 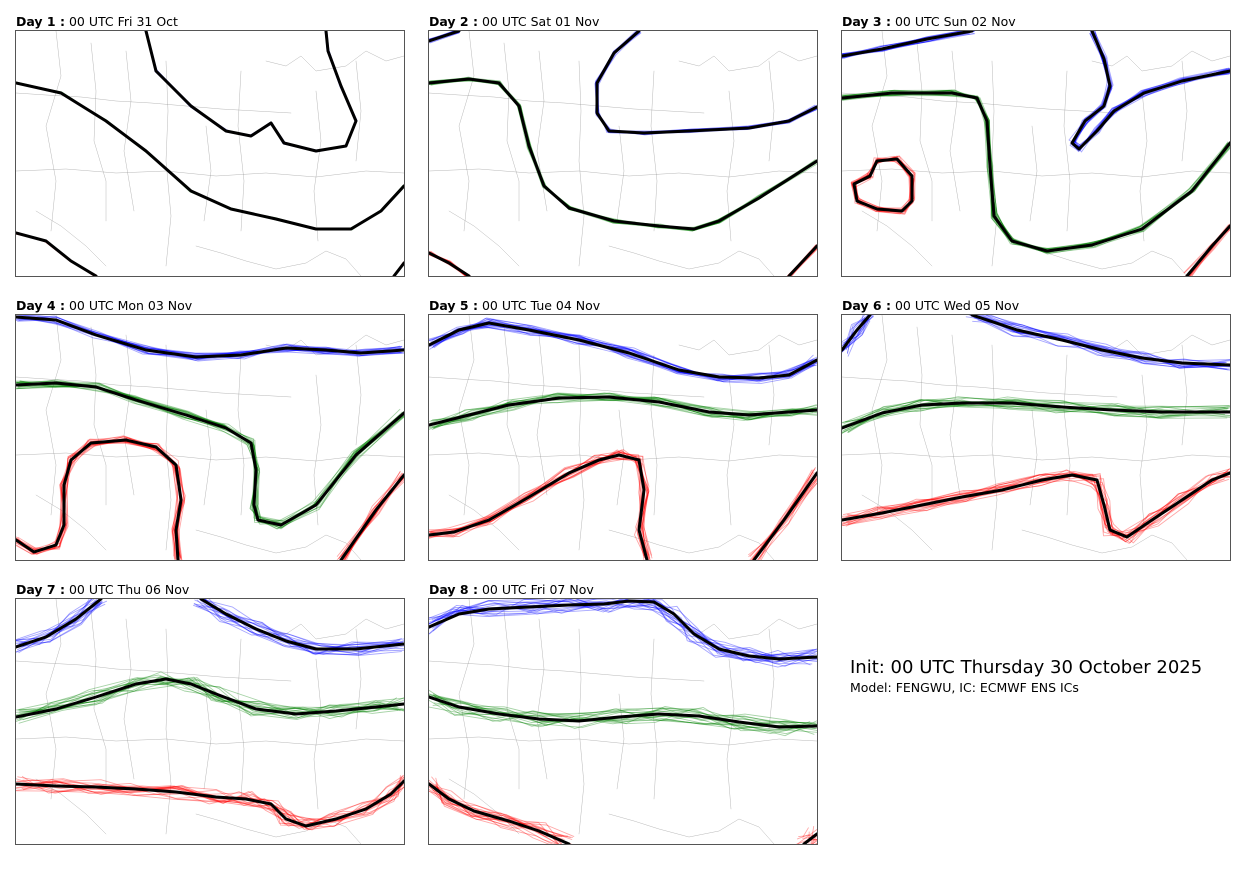 I want to click on day-label: Day 8 :, so click(x=453, y=589).